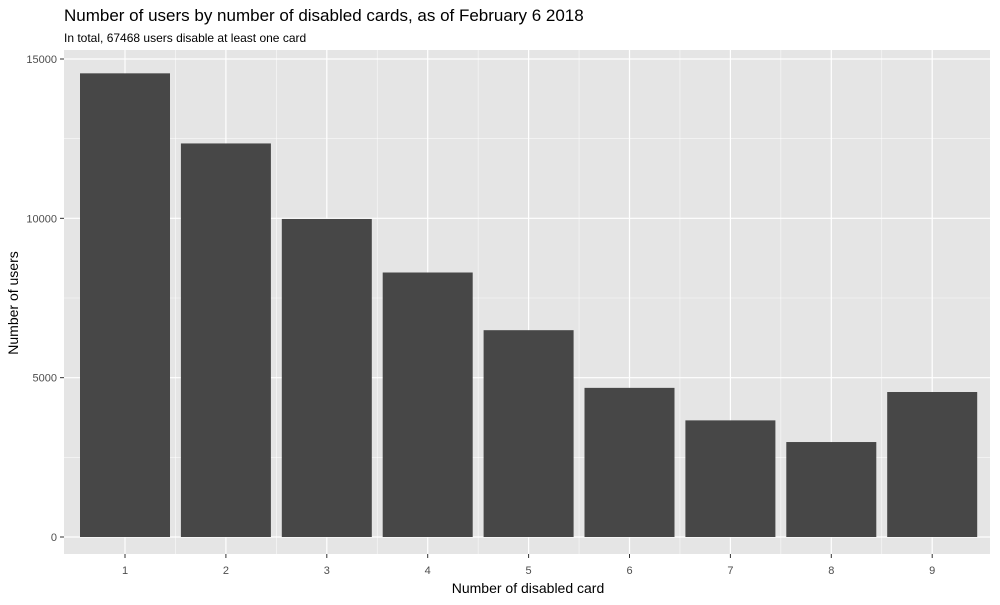 The image size is (1000, 605). Describe the element at coordinates (629, 571) in the screenshot. I see `x-tick-label: 6` at that location.